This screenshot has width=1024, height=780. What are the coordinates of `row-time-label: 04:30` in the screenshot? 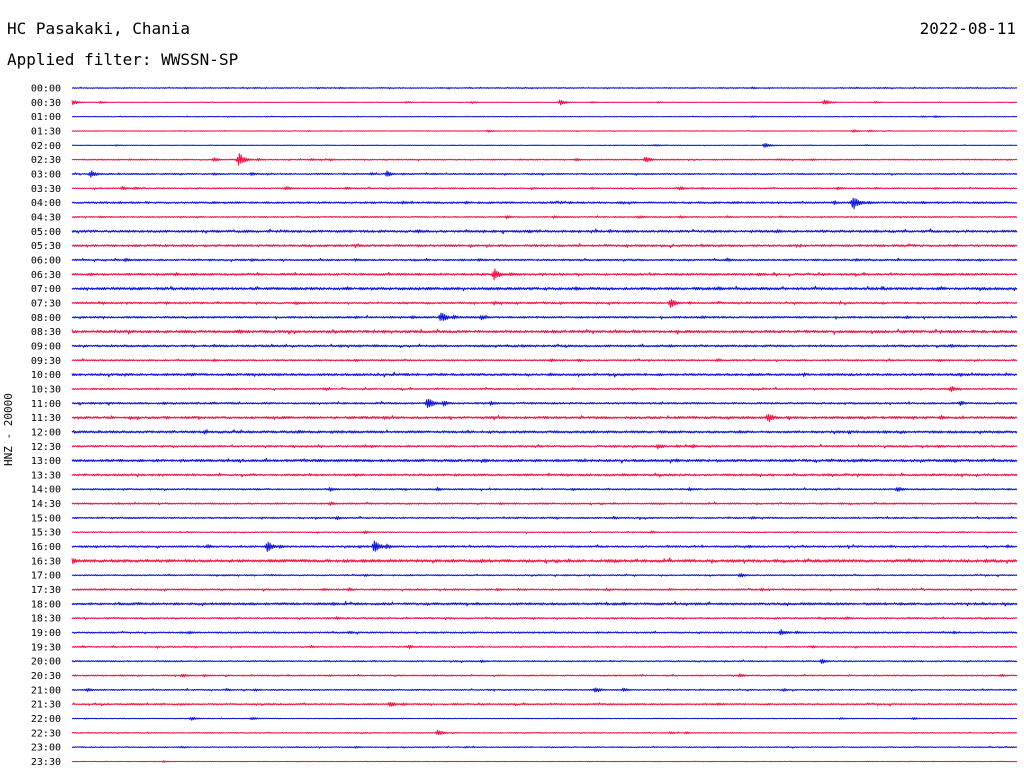 It's located at (46, 217).